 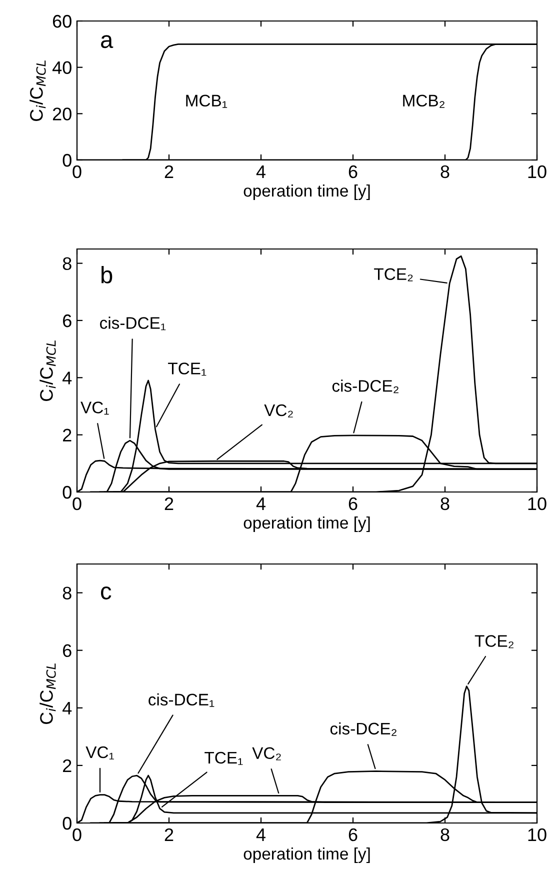 I want to click on annotation: MCB₂, so click(x=423, y=101).